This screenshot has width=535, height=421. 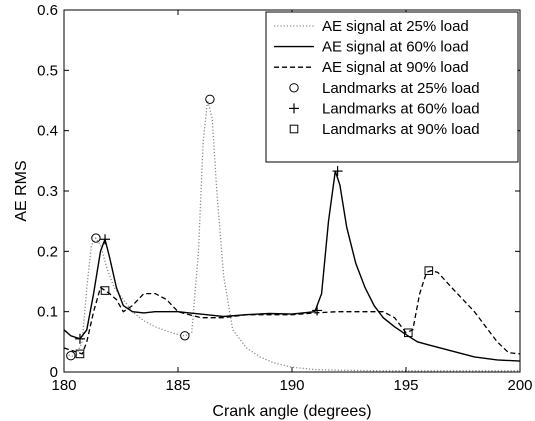 I want to click on x-tick-label: 200, so click(x=519, y=385).